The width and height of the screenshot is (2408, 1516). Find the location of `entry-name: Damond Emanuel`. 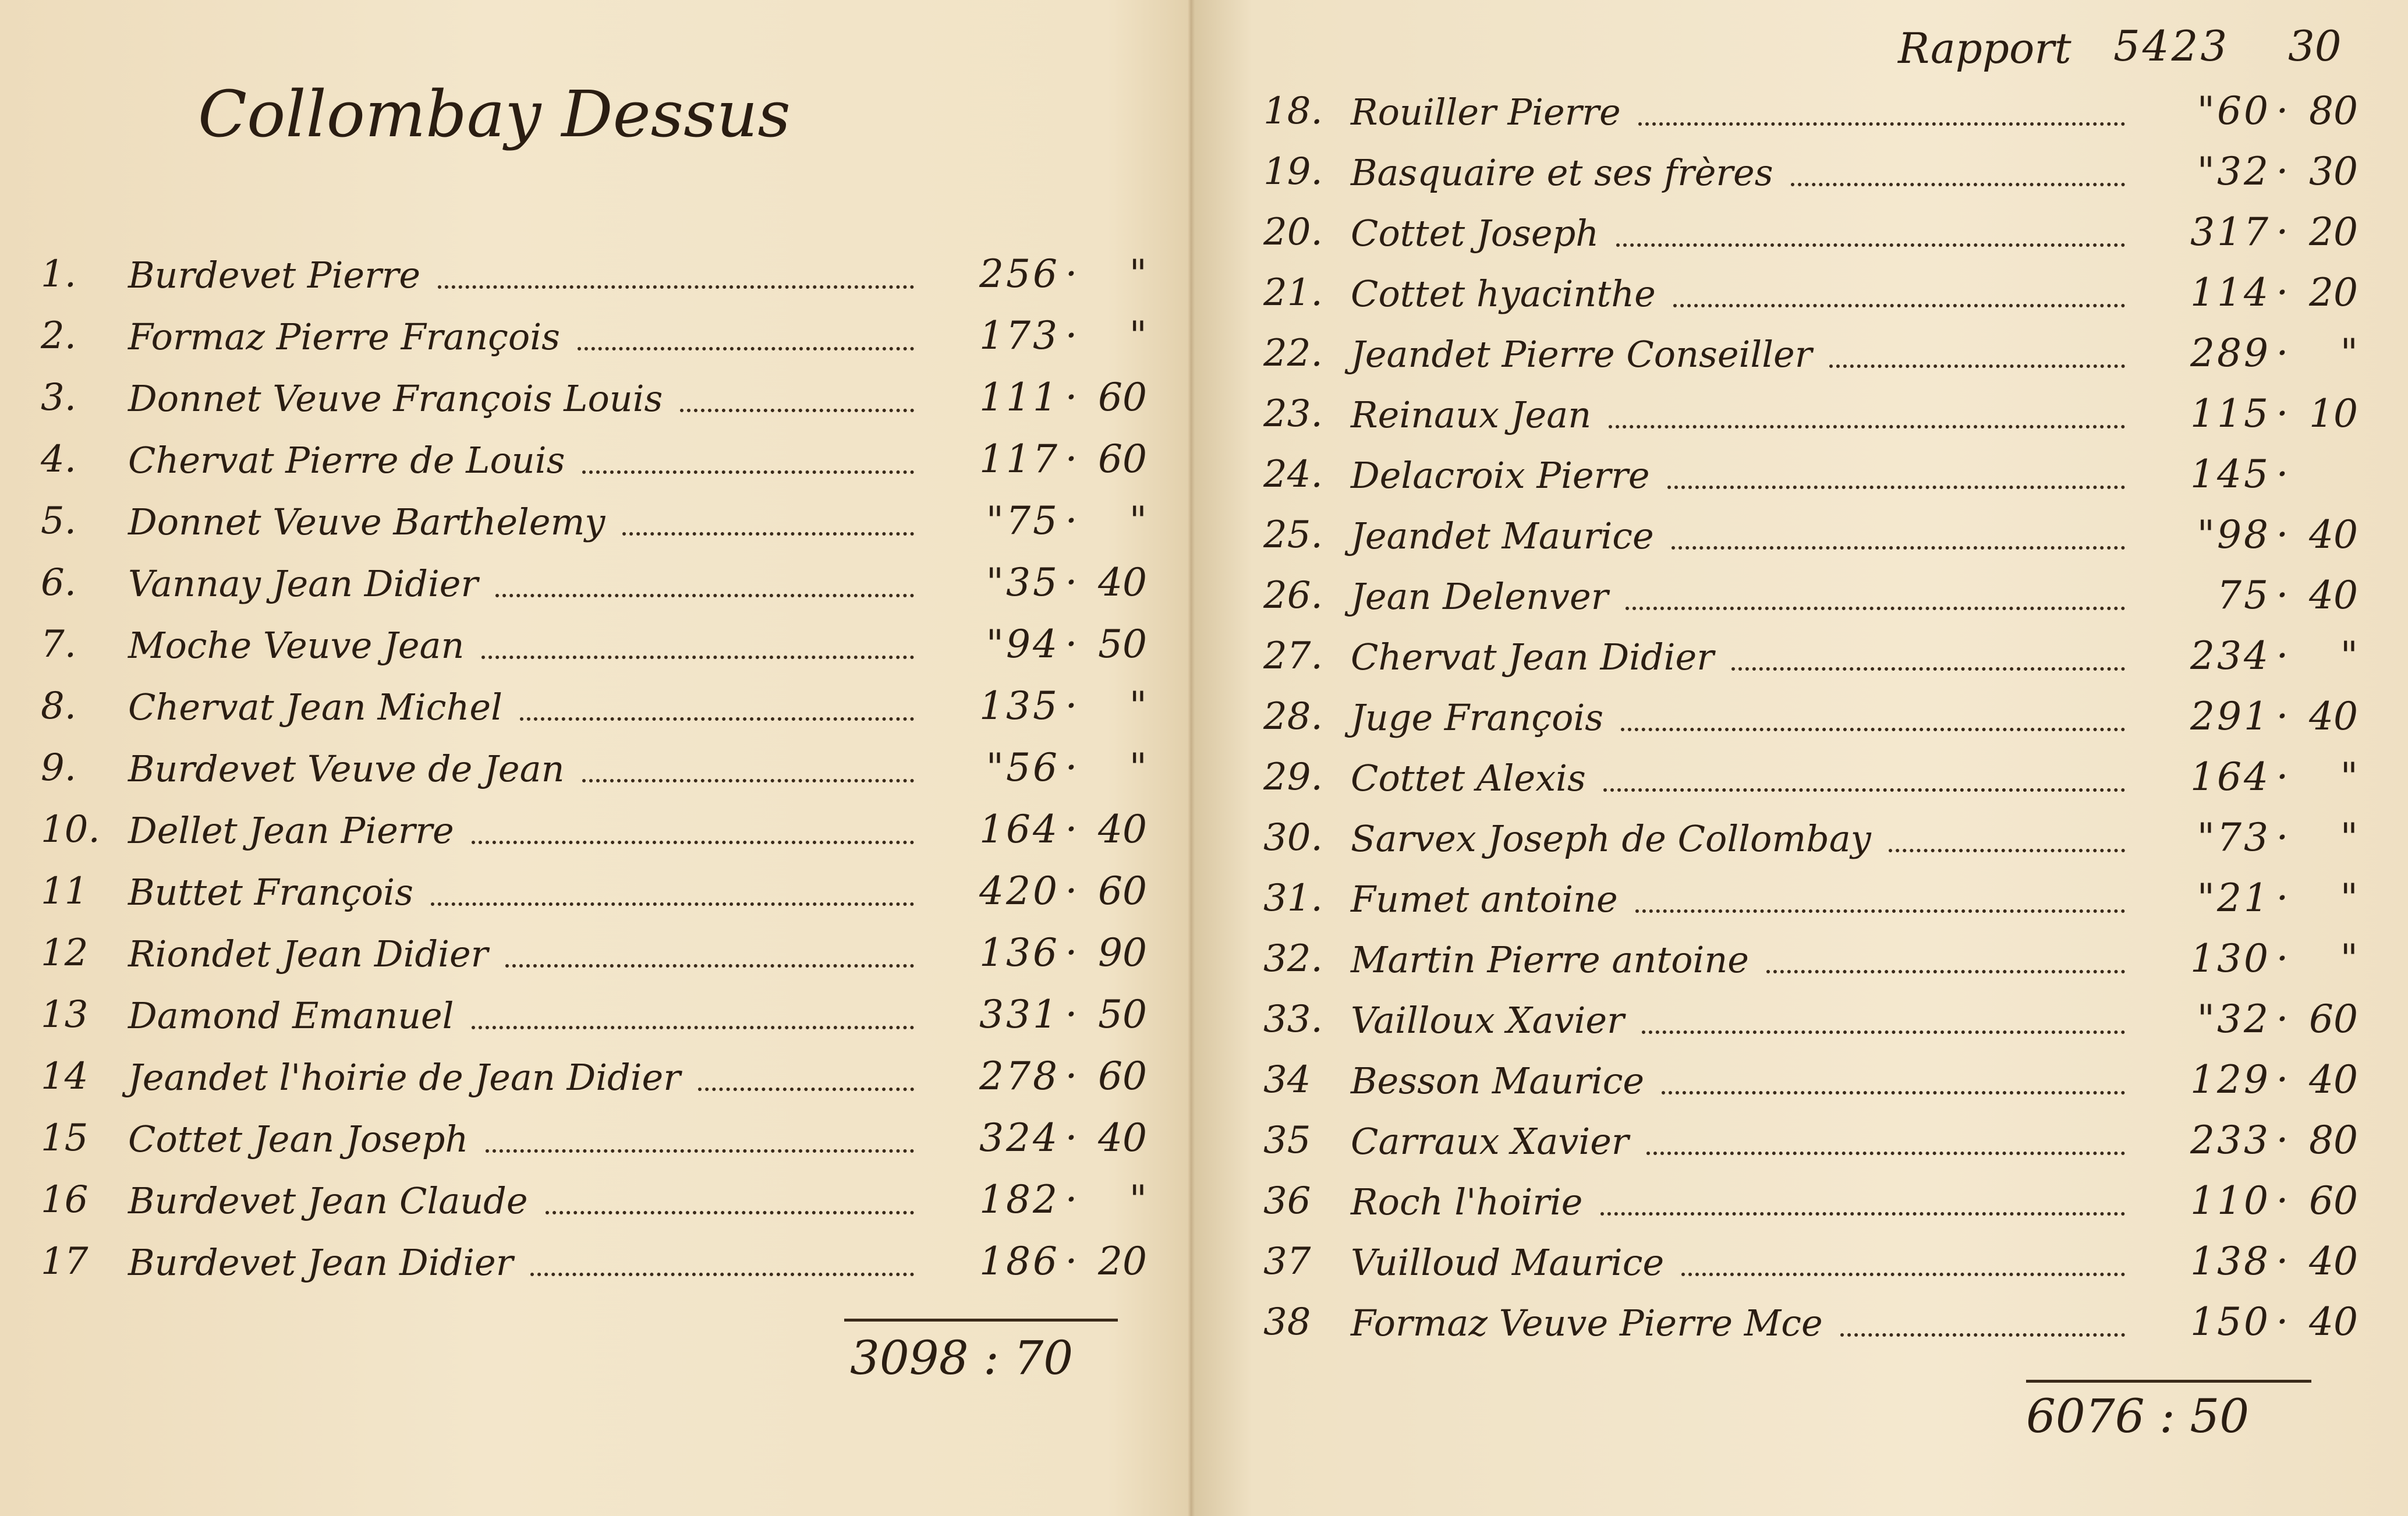

entry-name: Damond Emanuel is located at coordinates (291, 1015).